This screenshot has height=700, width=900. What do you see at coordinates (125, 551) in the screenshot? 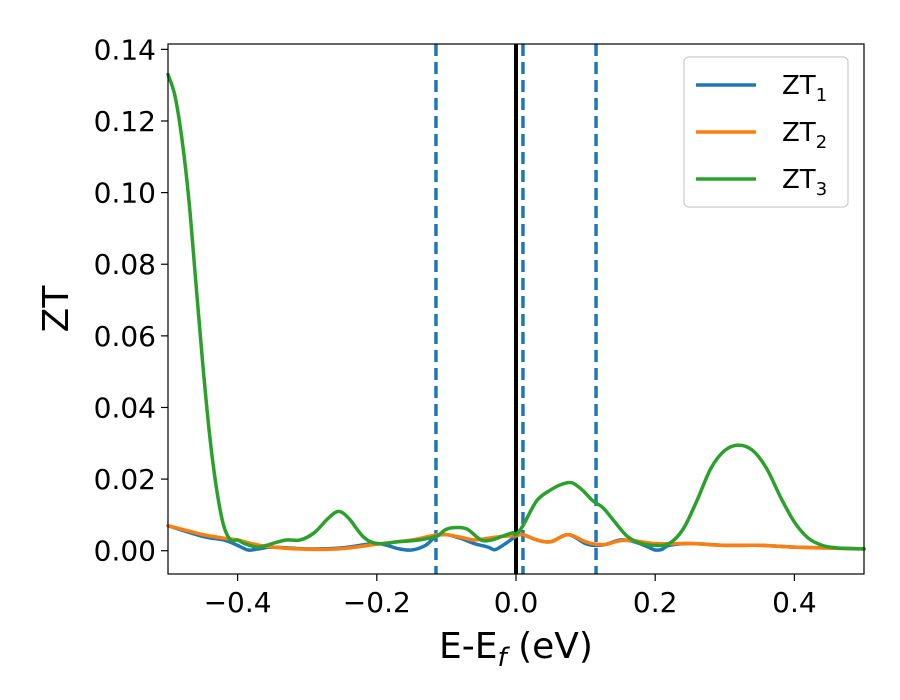
I see `y-tick-label: 0.00` at bounding box center [125, 551].